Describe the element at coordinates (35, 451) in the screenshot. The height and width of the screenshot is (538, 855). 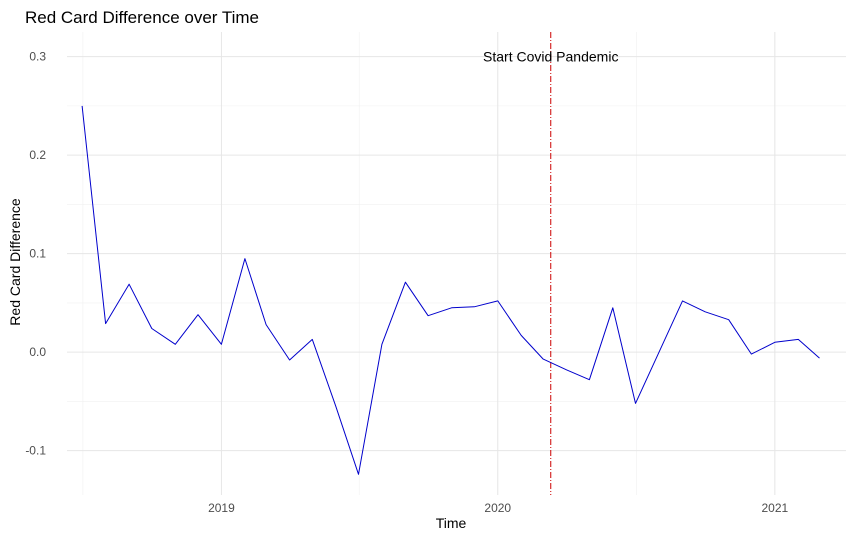
I see `y-tick-label: -0.1` at that location.